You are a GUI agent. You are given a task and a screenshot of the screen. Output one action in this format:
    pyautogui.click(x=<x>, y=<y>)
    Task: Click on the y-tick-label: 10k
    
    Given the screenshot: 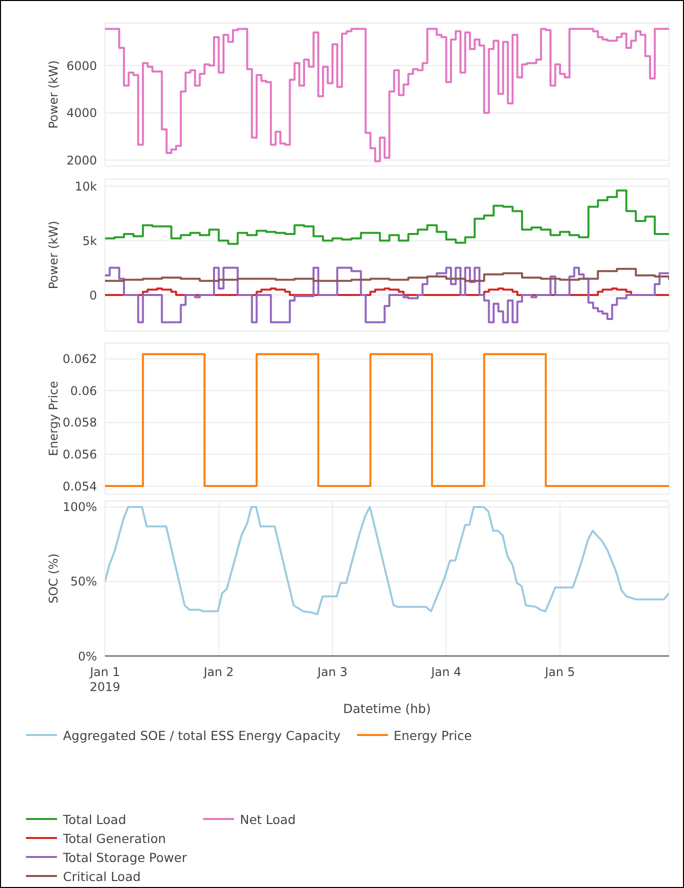 What is the action you would take?
    pyautogui.click(x=86, y=186)
    